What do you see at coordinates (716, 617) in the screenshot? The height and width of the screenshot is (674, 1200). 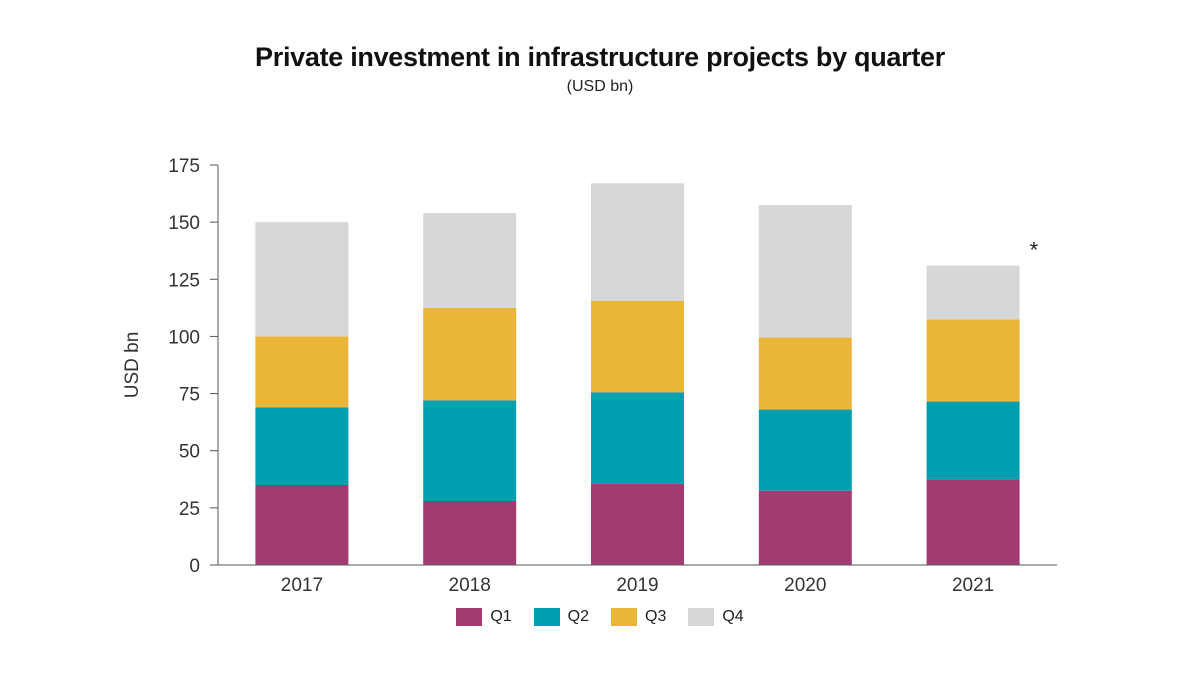 I see `legend-item-q4: Q4` at bounding box center [716, 617].